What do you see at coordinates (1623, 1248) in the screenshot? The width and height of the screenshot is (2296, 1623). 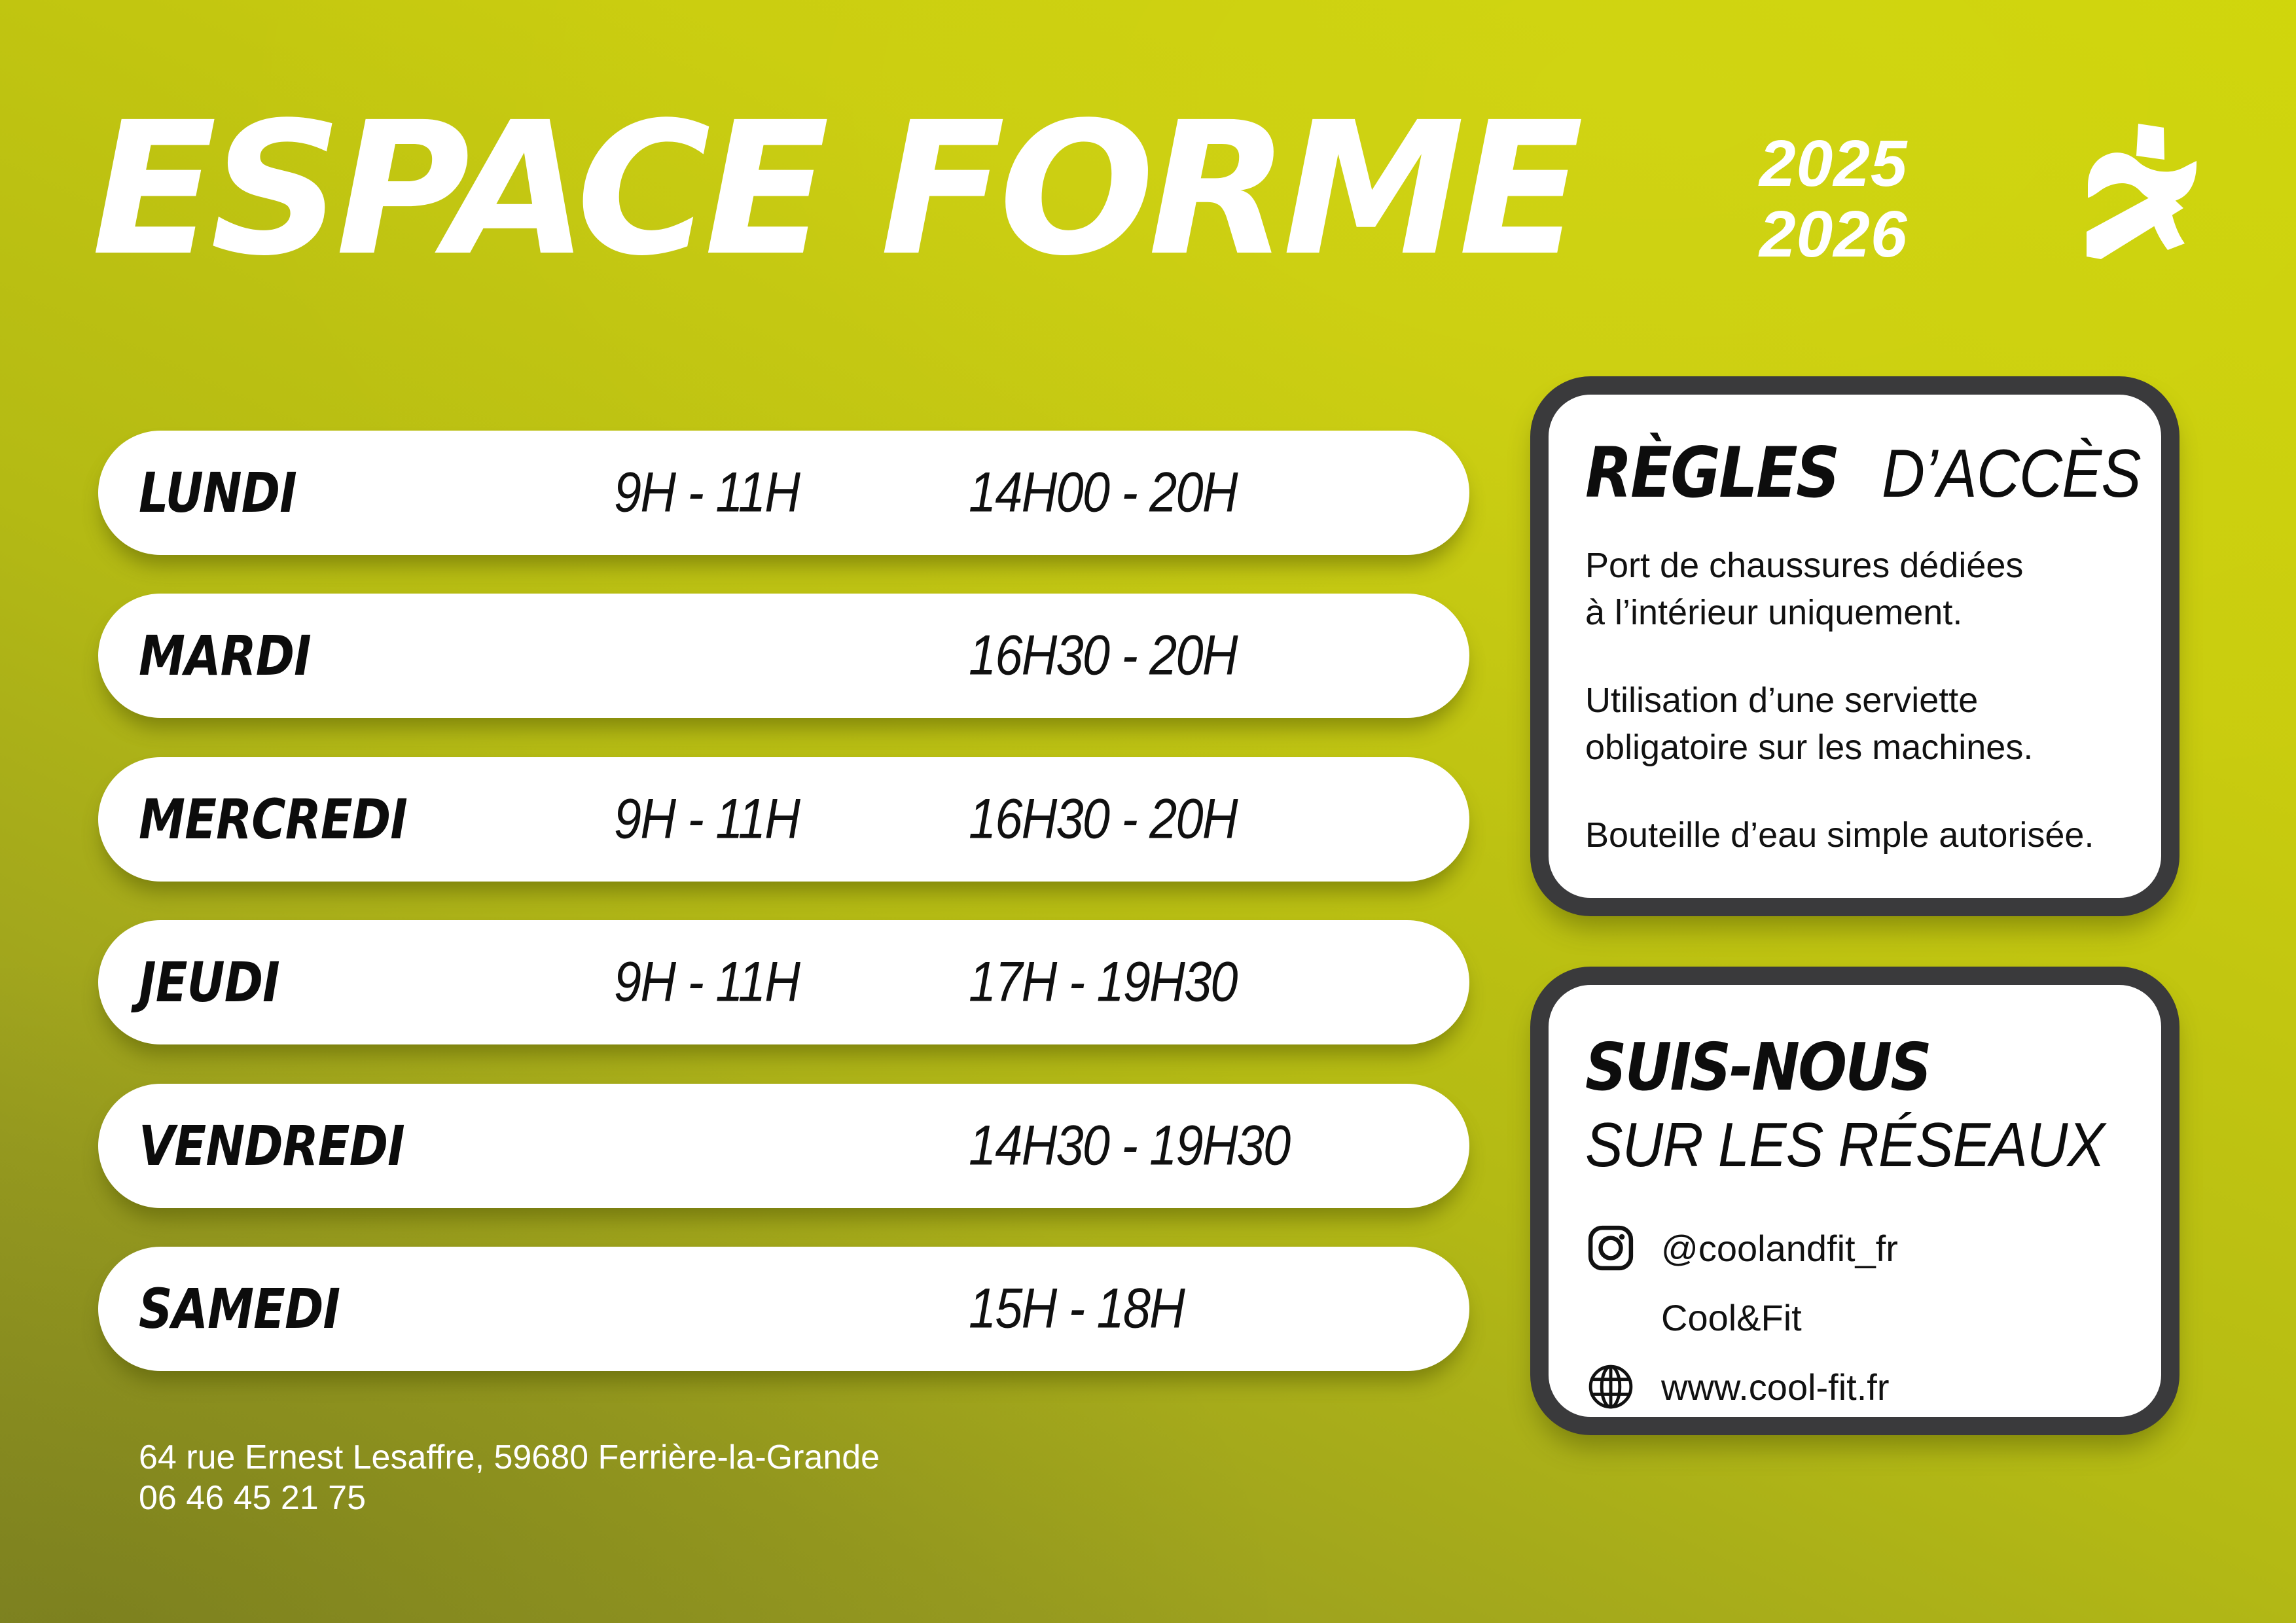 I see `instagram-icon` at bounding box center [1623, 1248].